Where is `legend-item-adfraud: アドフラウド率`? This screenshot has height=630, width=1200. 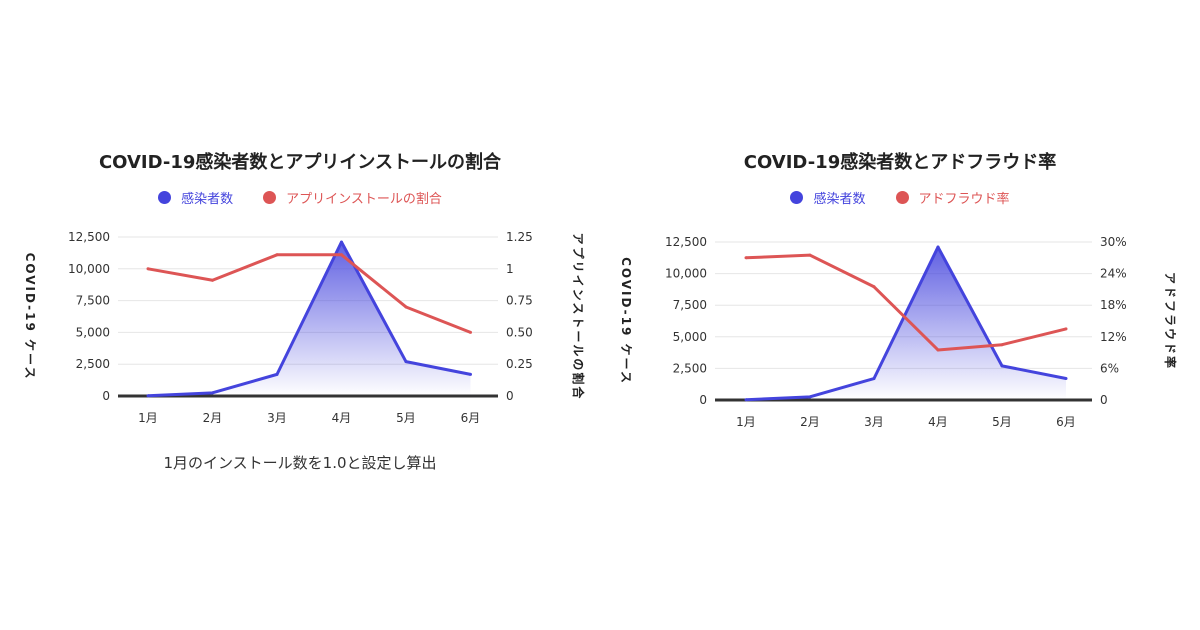 legend-item-adfraud: アドフラウド率 is located at coordinates (952, 197).